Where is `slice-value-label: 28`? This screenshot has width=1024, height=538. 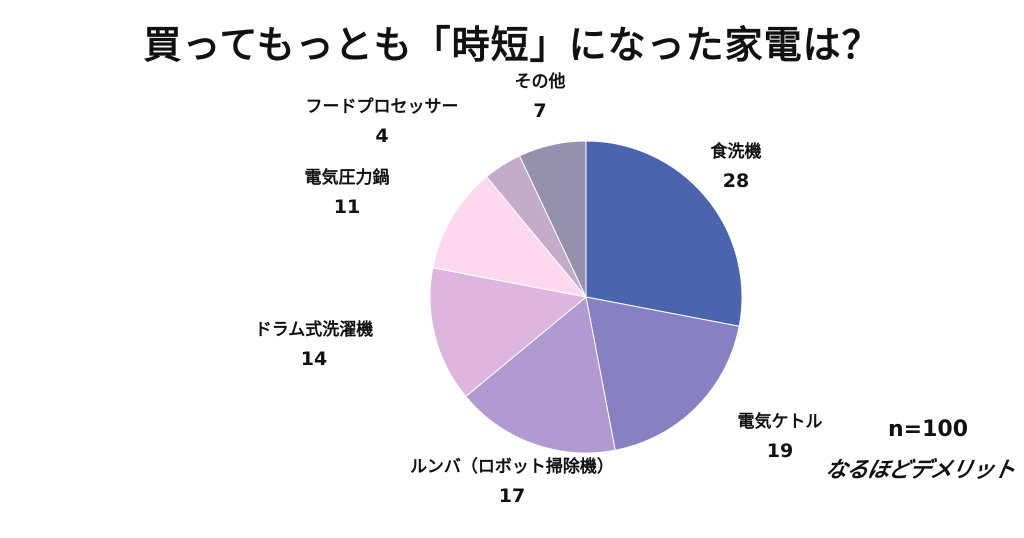
slice-value-label: 28 is located at coordinates (736, 181).